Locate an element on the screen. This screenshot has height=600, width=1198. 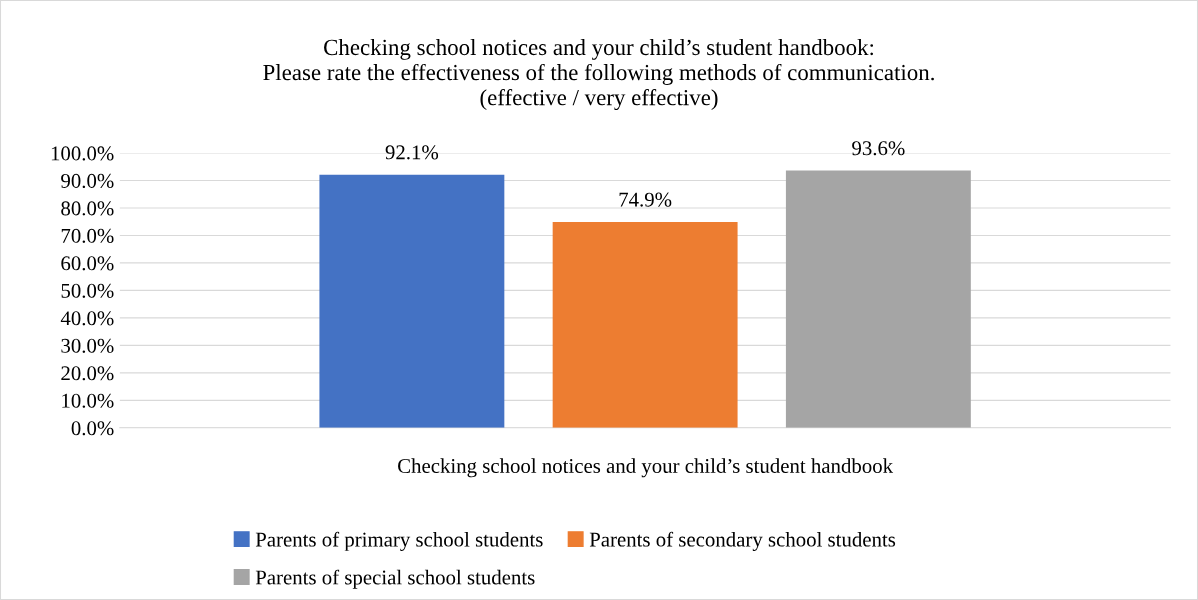
data-label: 74.9% is located at coordinates (645, 199).